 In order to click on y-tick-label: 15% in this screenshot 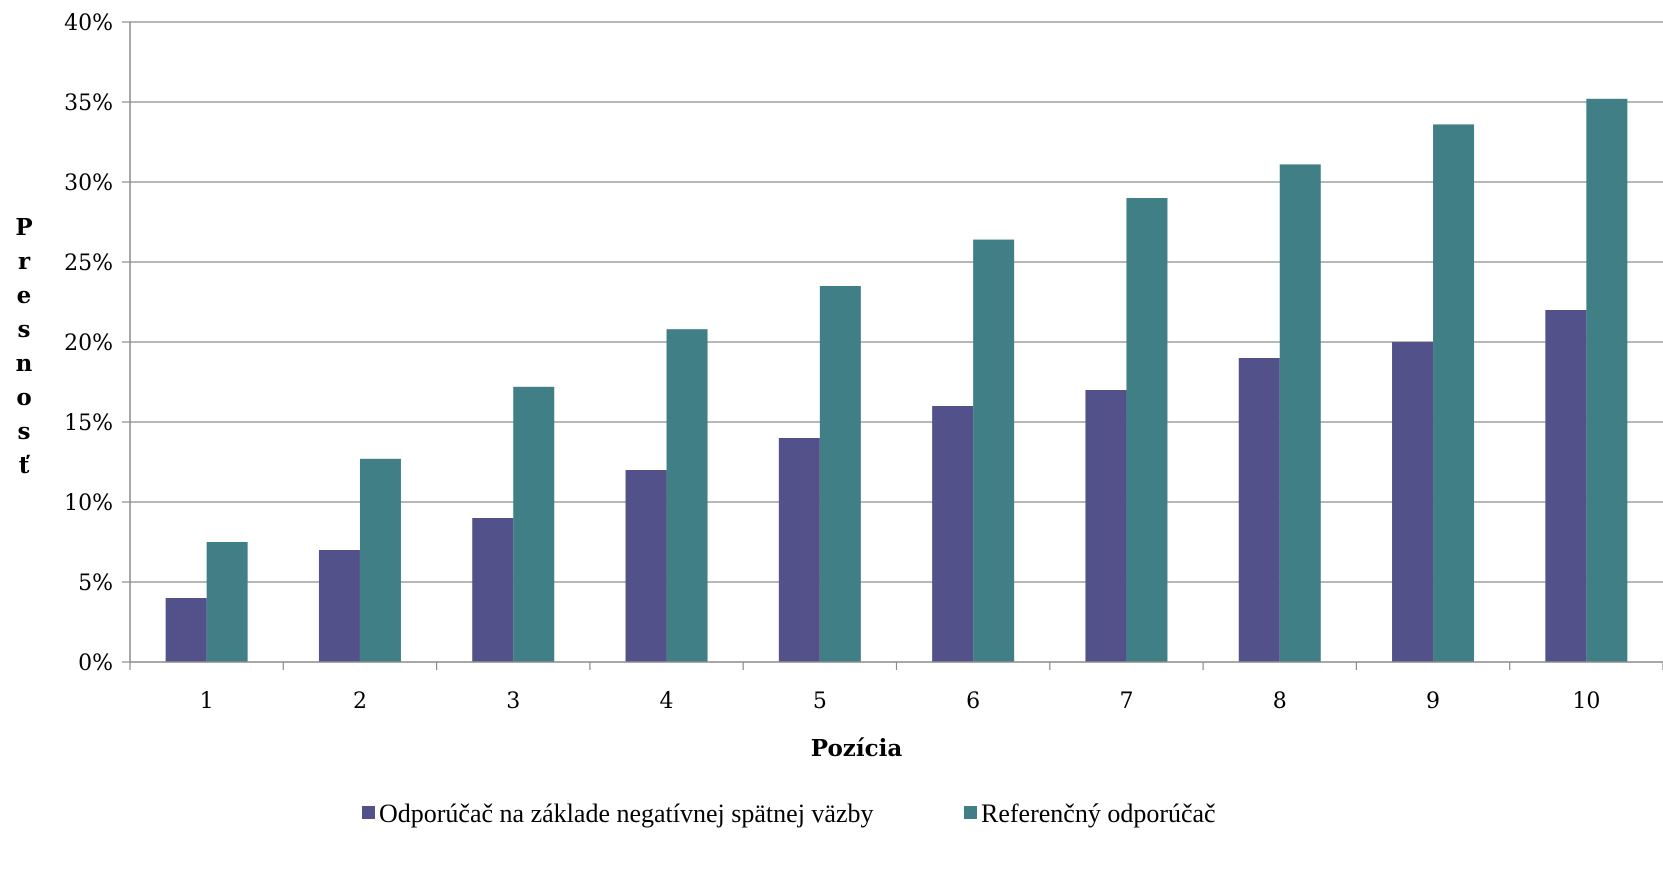, I will do `click(88, 423)`.